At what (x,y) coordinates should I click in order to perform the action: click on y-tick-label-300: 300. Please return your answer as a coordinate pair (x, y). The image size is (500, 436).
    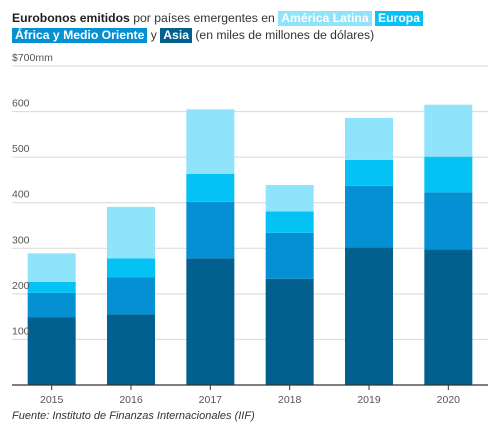
    Looking at the image, I should click on (21, 240).